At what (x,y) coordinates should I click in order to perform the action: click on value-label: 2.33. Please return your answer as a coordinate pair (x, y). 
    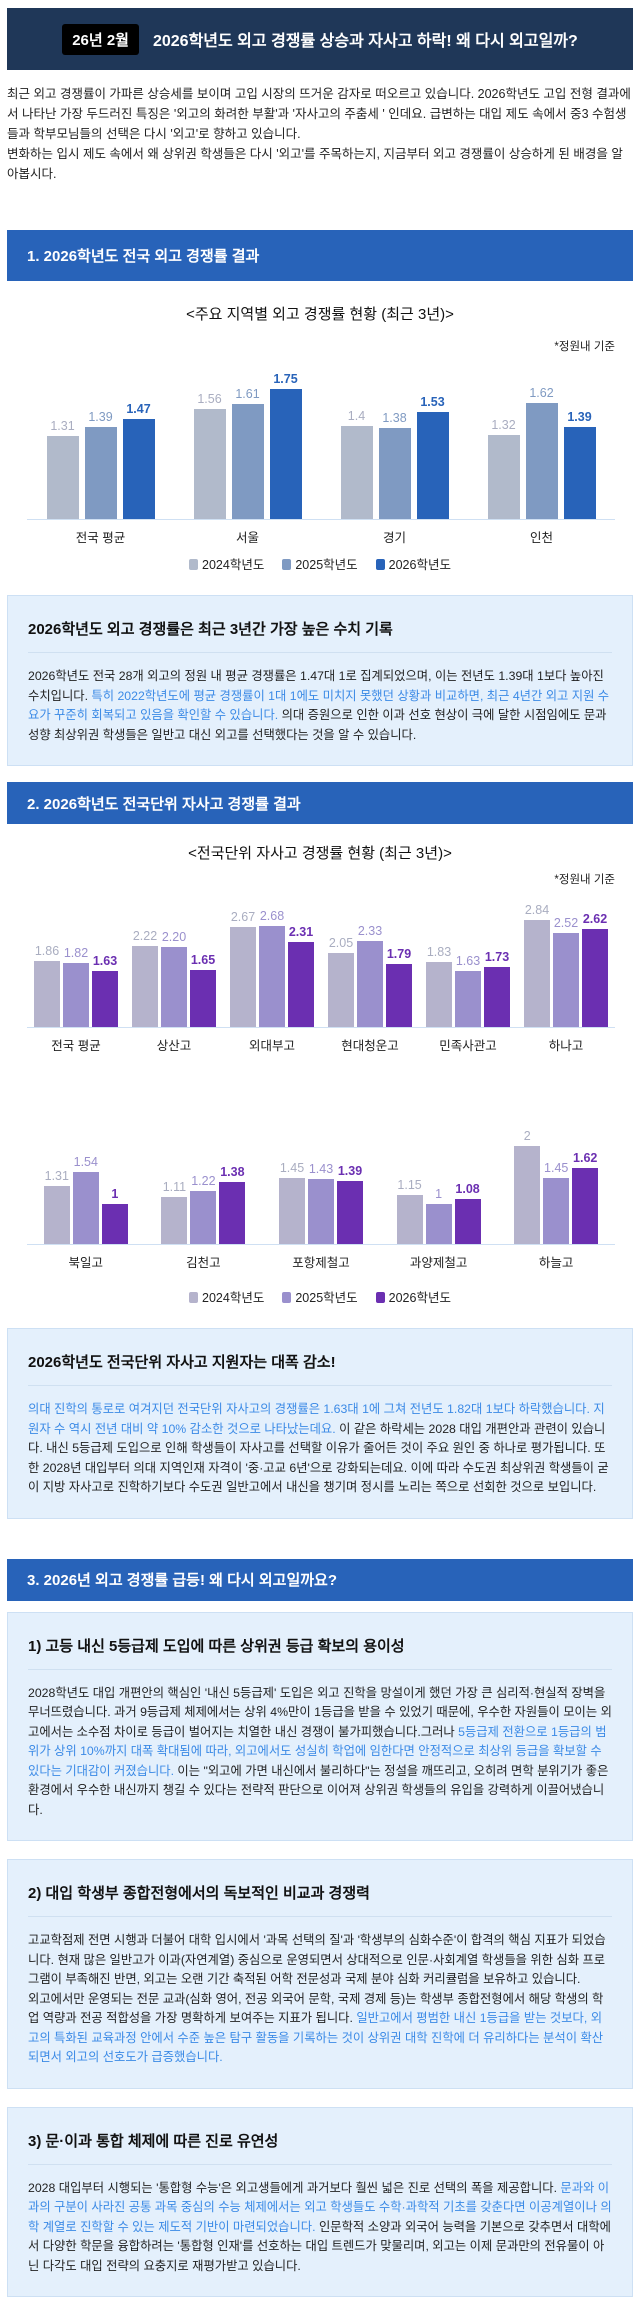
    Looking at the image, I should click on (370, 931).